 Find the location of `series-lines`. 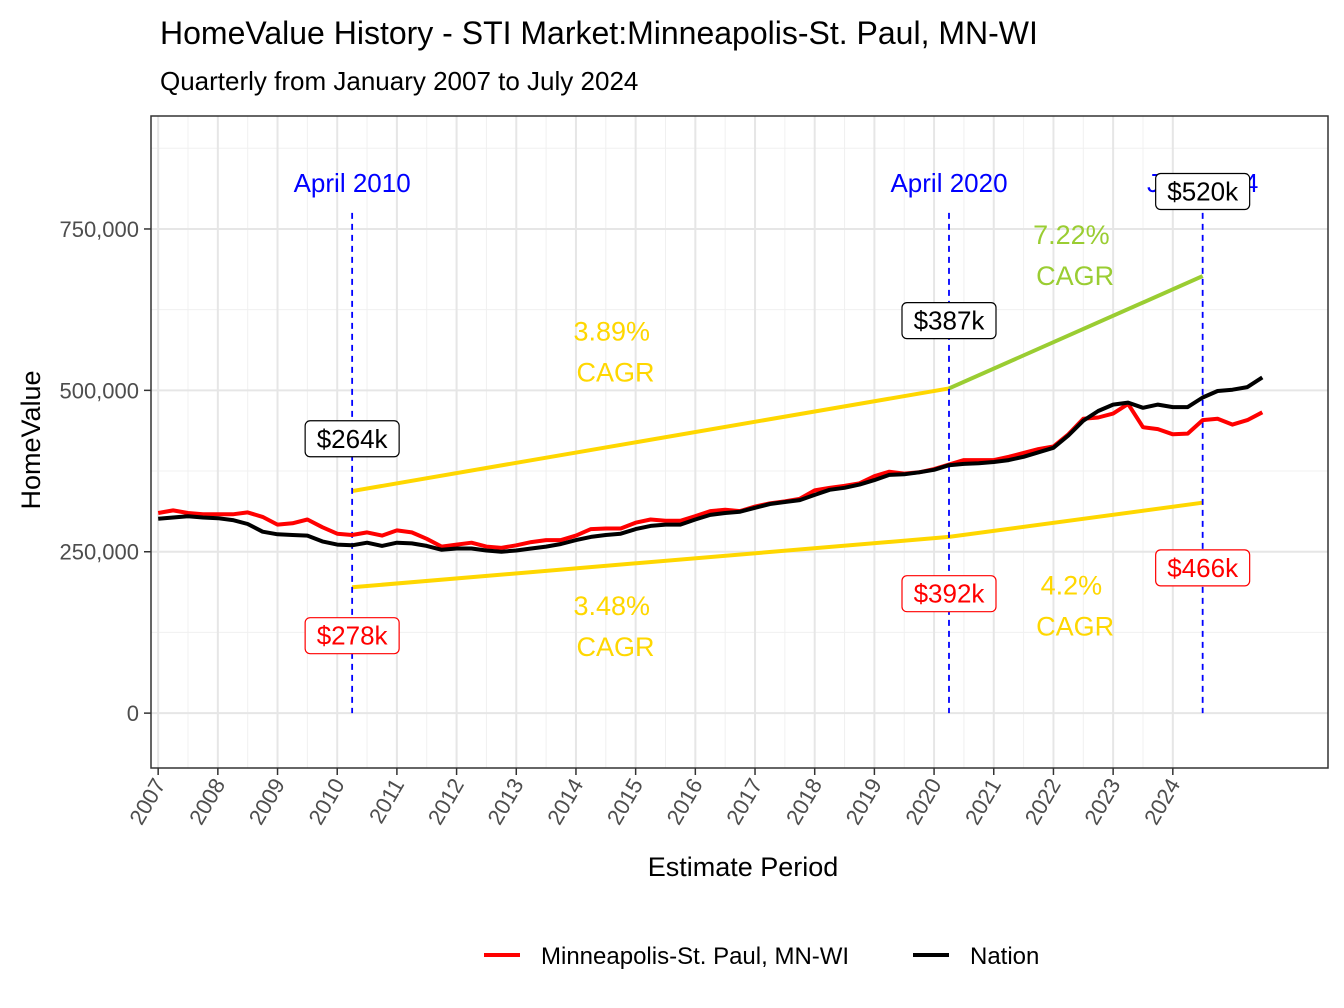

series-lines is located at coordinates (710, 464).